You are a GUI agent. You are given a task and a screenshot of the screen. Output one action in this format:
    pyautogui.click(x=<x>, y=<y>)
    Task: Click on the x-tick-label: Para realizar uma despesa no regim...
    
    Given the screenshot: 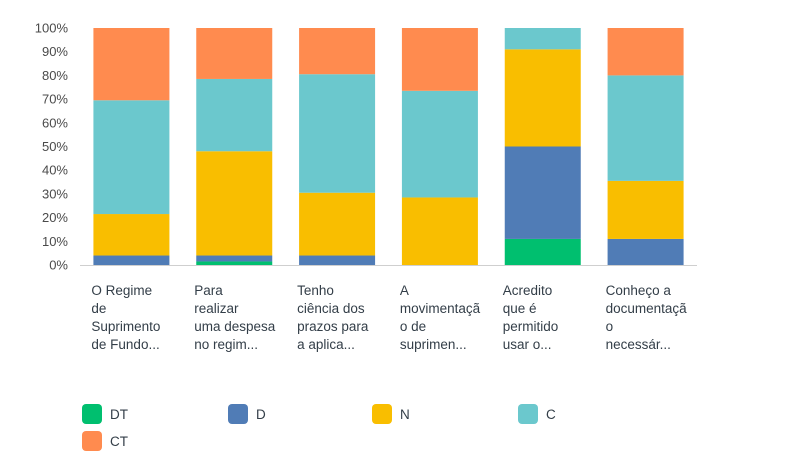 What is the action you would take?
    pyautogui.click(x=235, y=317)
    